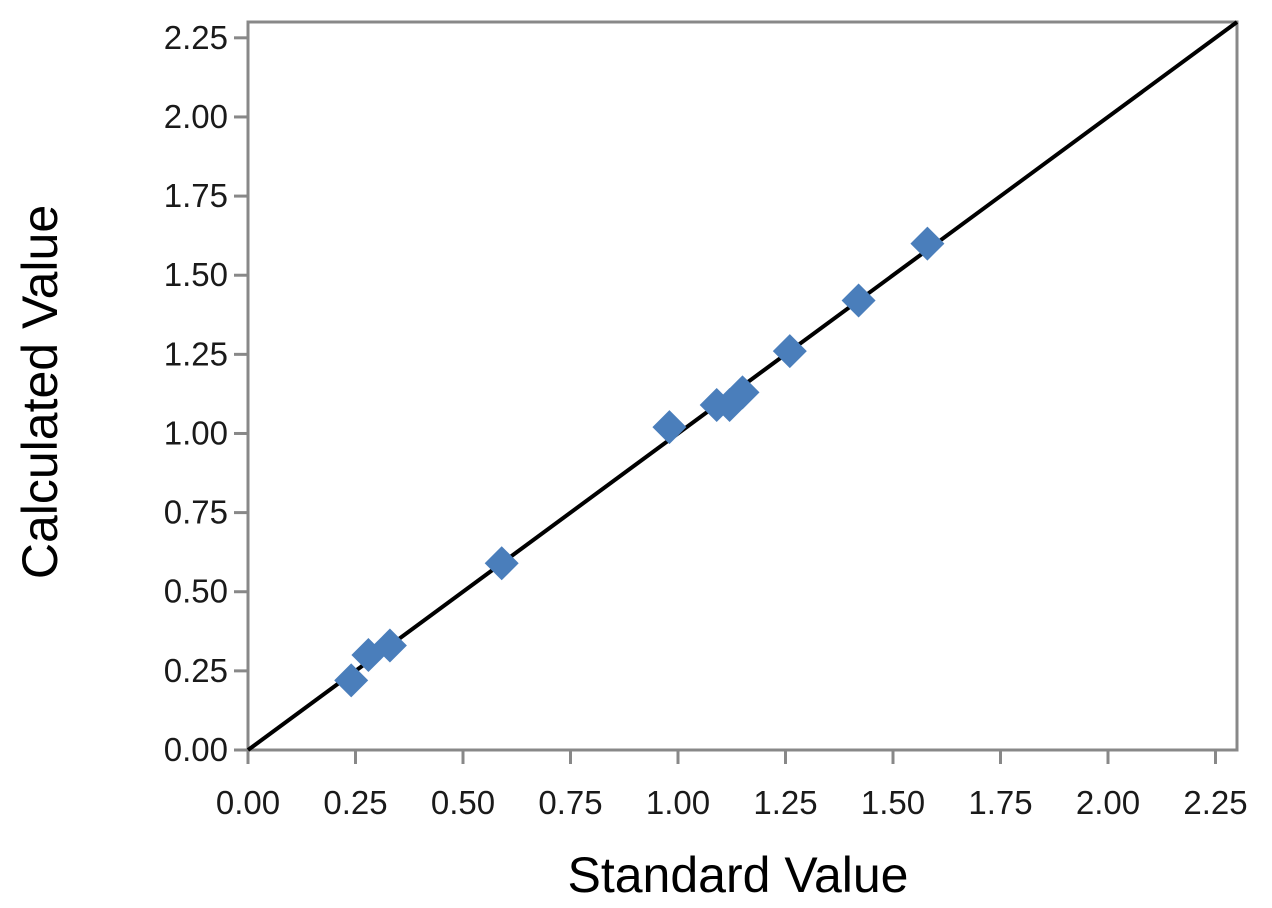  Describe the element at coordinates (1000, 802) in the screenshot. I see `x-tick-label: 1.75` at that location.